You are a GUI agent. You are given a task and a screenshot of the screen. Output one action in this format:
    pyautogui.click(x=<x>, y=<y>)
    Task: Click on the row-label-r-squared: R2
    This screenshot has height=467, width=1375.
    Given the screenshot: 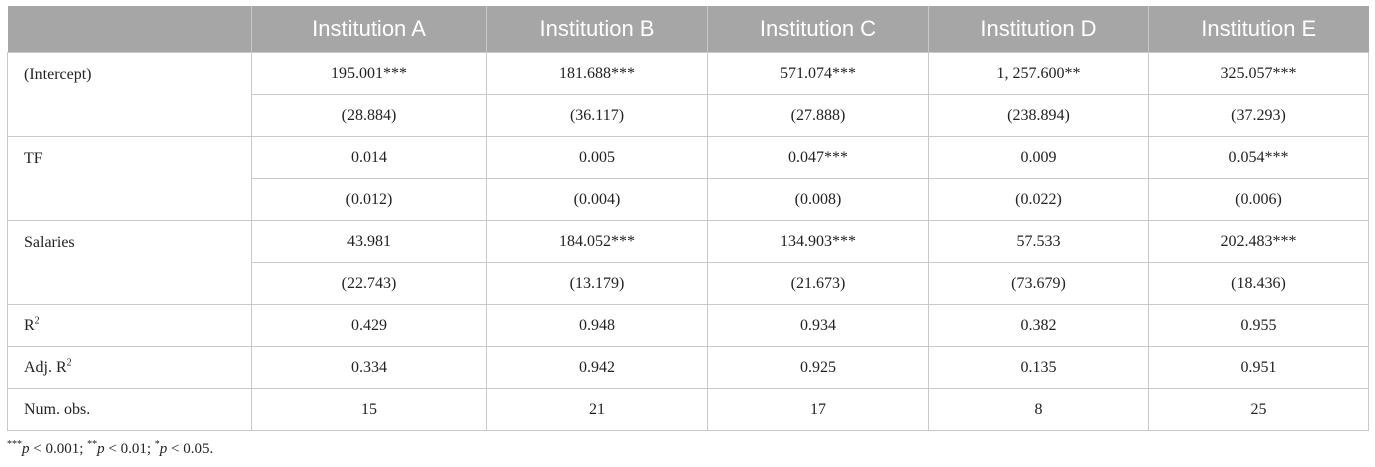 What is the action you would take?
    pyautogui.click(x=129, y=325)
    